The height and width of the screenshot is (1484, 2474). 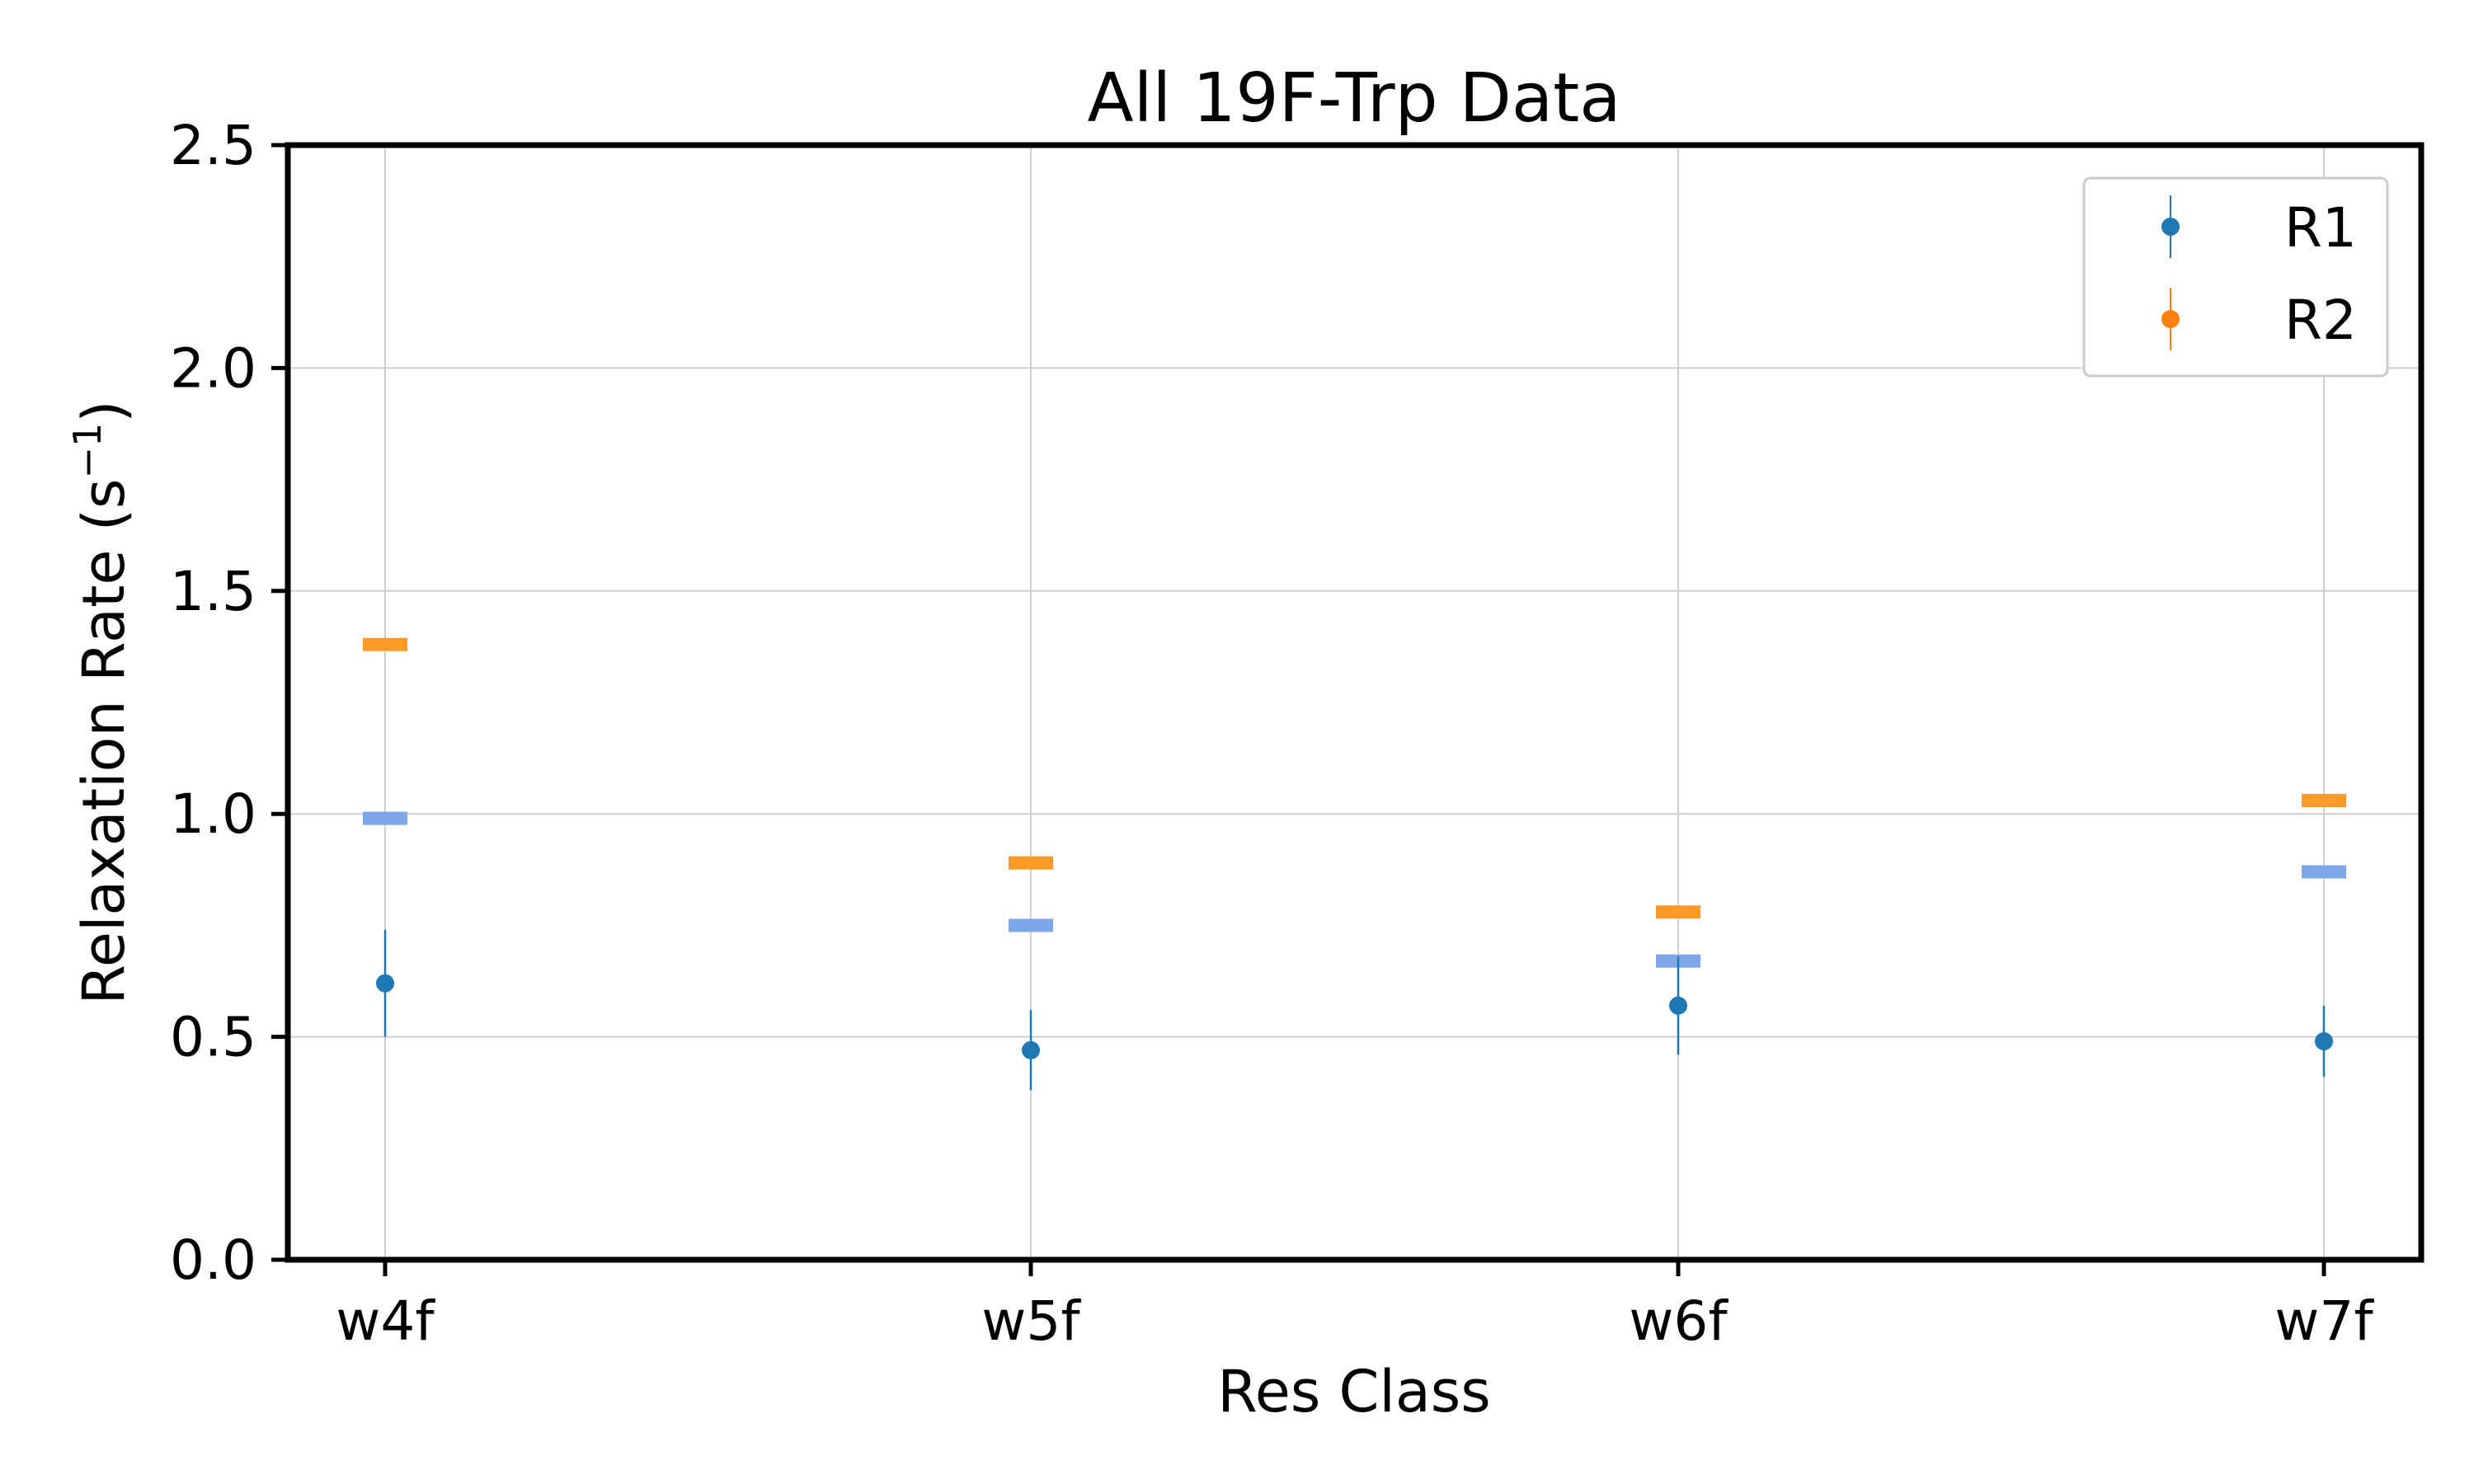 What do you see at coordinates (1678, 1006) in the screenshot?
I see `r1-point-w6f` at bounding box center [1678, 1006].